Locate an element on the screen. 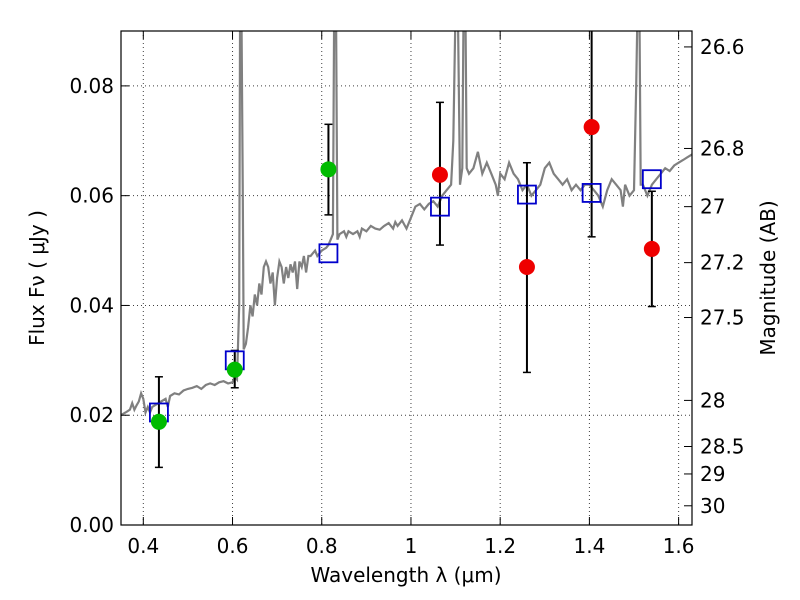 This screenshot has height=600, width=800. y-axis-right: 26.6 26.8 27 27.2 27.5 28 28.5 29 30 is located at coordinates (714, 276).